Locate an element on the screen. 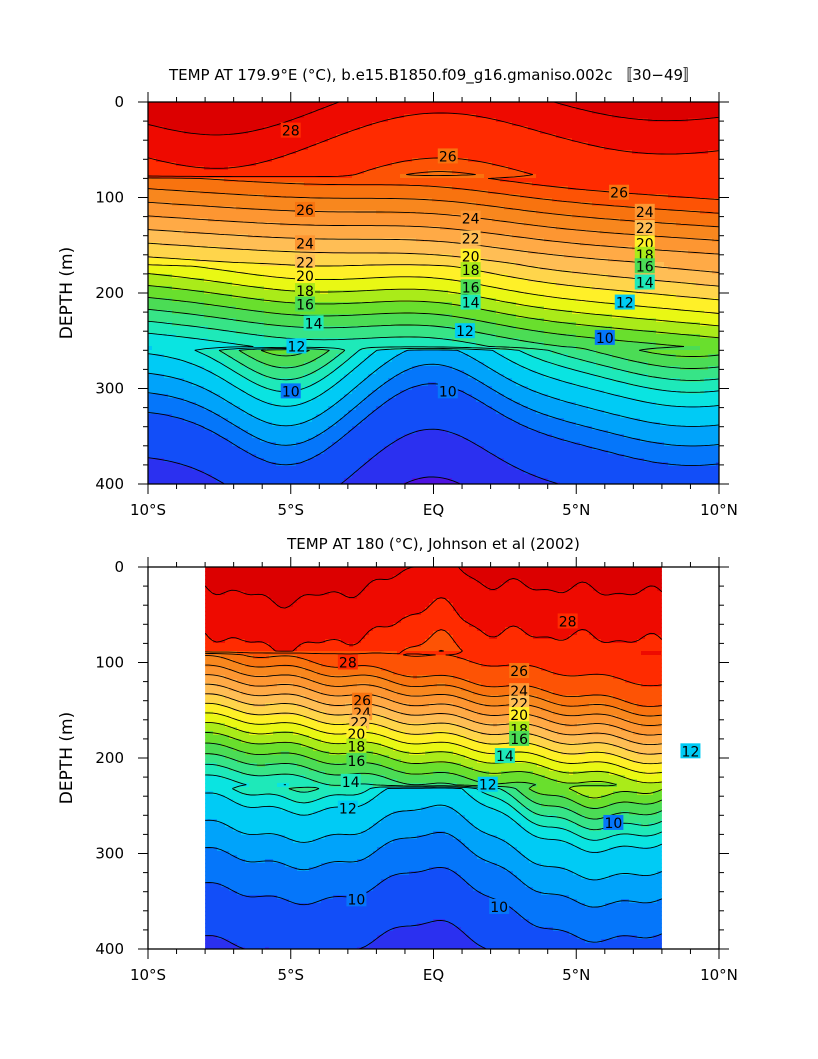 This screenshot has height=1059, width=818. contour-label-18: 18 is located at coordinates (471, 270).